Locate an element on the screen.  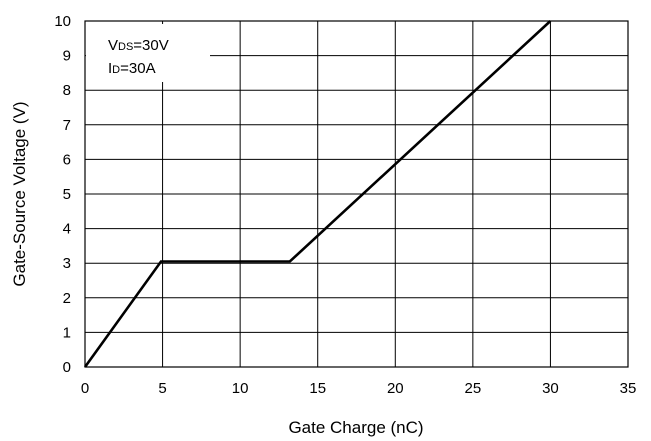
x-tick-label: 5 is located at coordinates (162, 388).